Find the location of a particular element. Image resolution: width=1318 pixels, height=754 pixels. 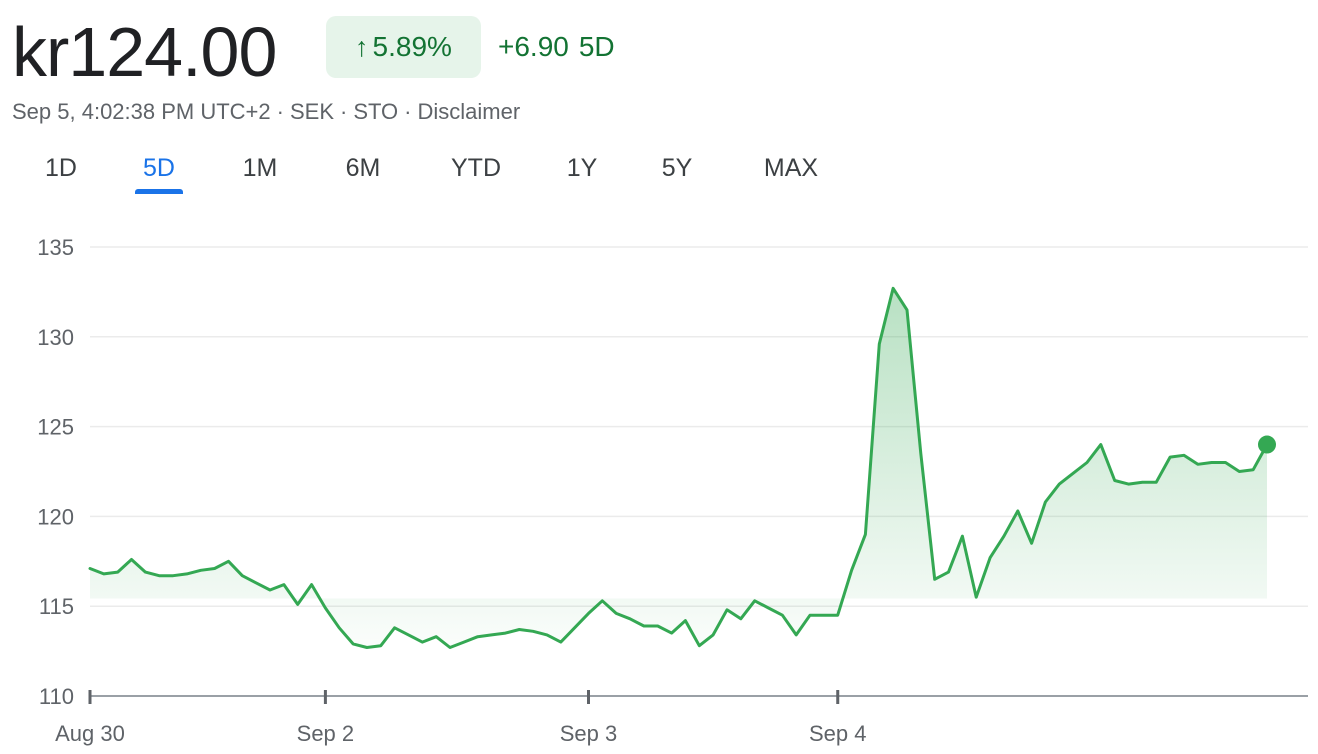

x-tick-label: Sep 3 is located at coordinates (589, 733).